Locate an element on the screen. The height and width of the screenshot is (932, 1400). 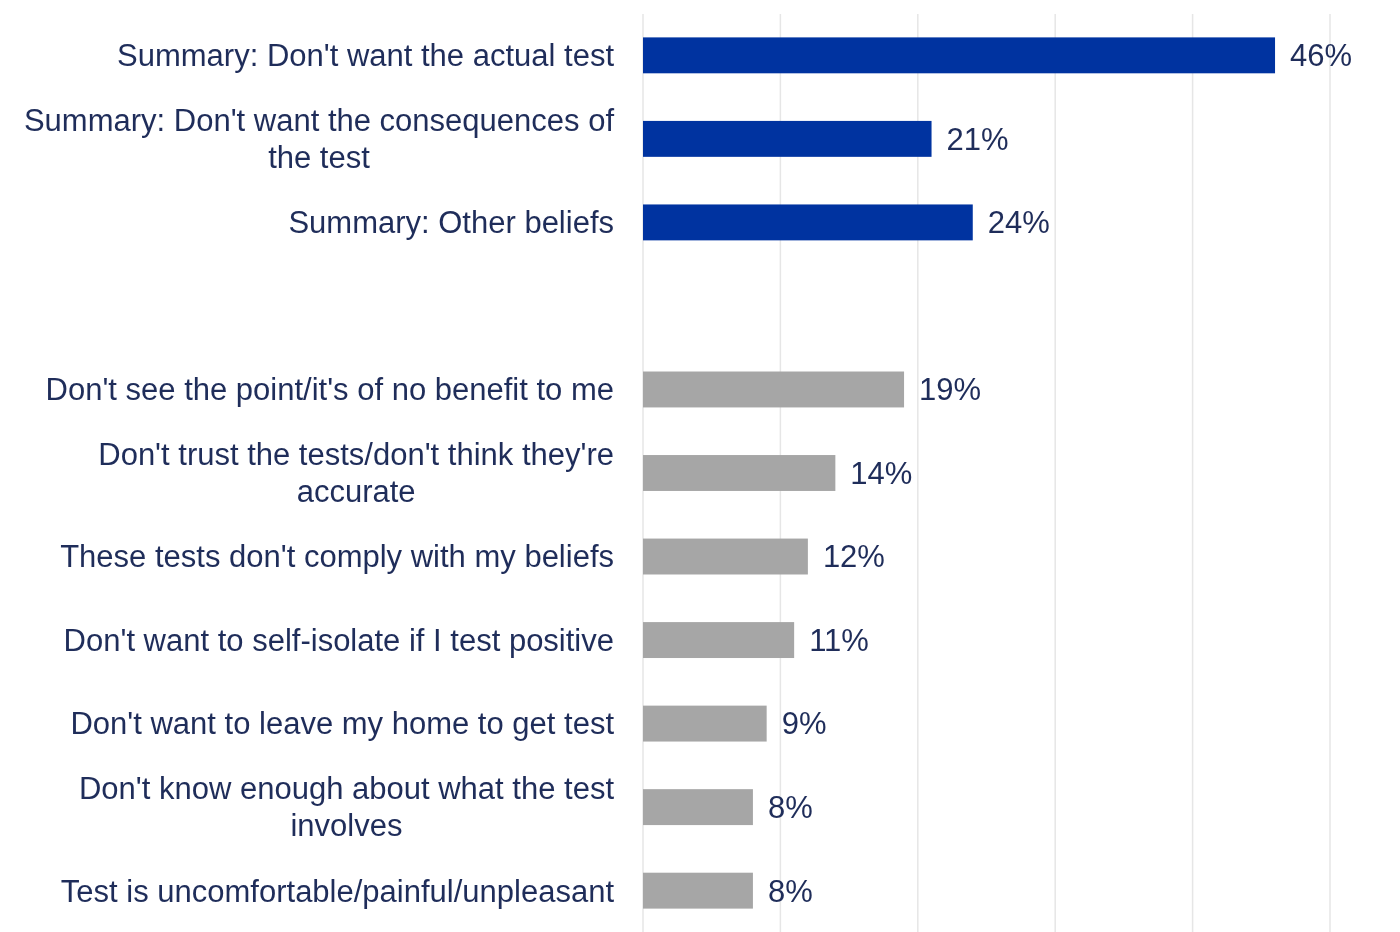
y-tick-label: These tests don't comply with my beliefs is located at coordinates (337, 557).